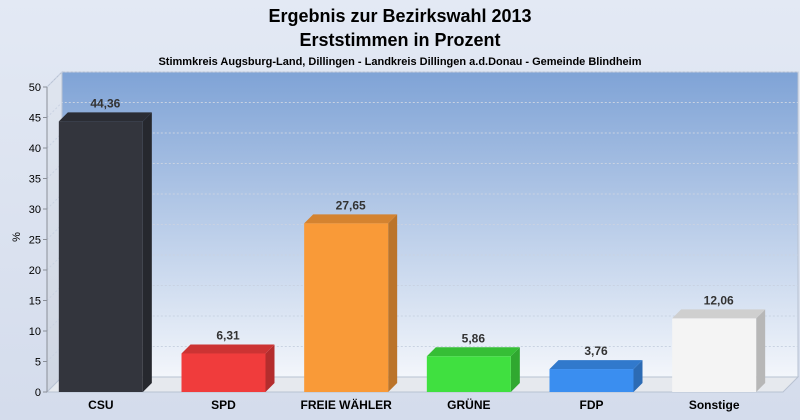 This screenshot has height=420, width=800. Describe the element at coordinates (35, 149) in the screenshot. I see `y-tick-label: 40` at that location.